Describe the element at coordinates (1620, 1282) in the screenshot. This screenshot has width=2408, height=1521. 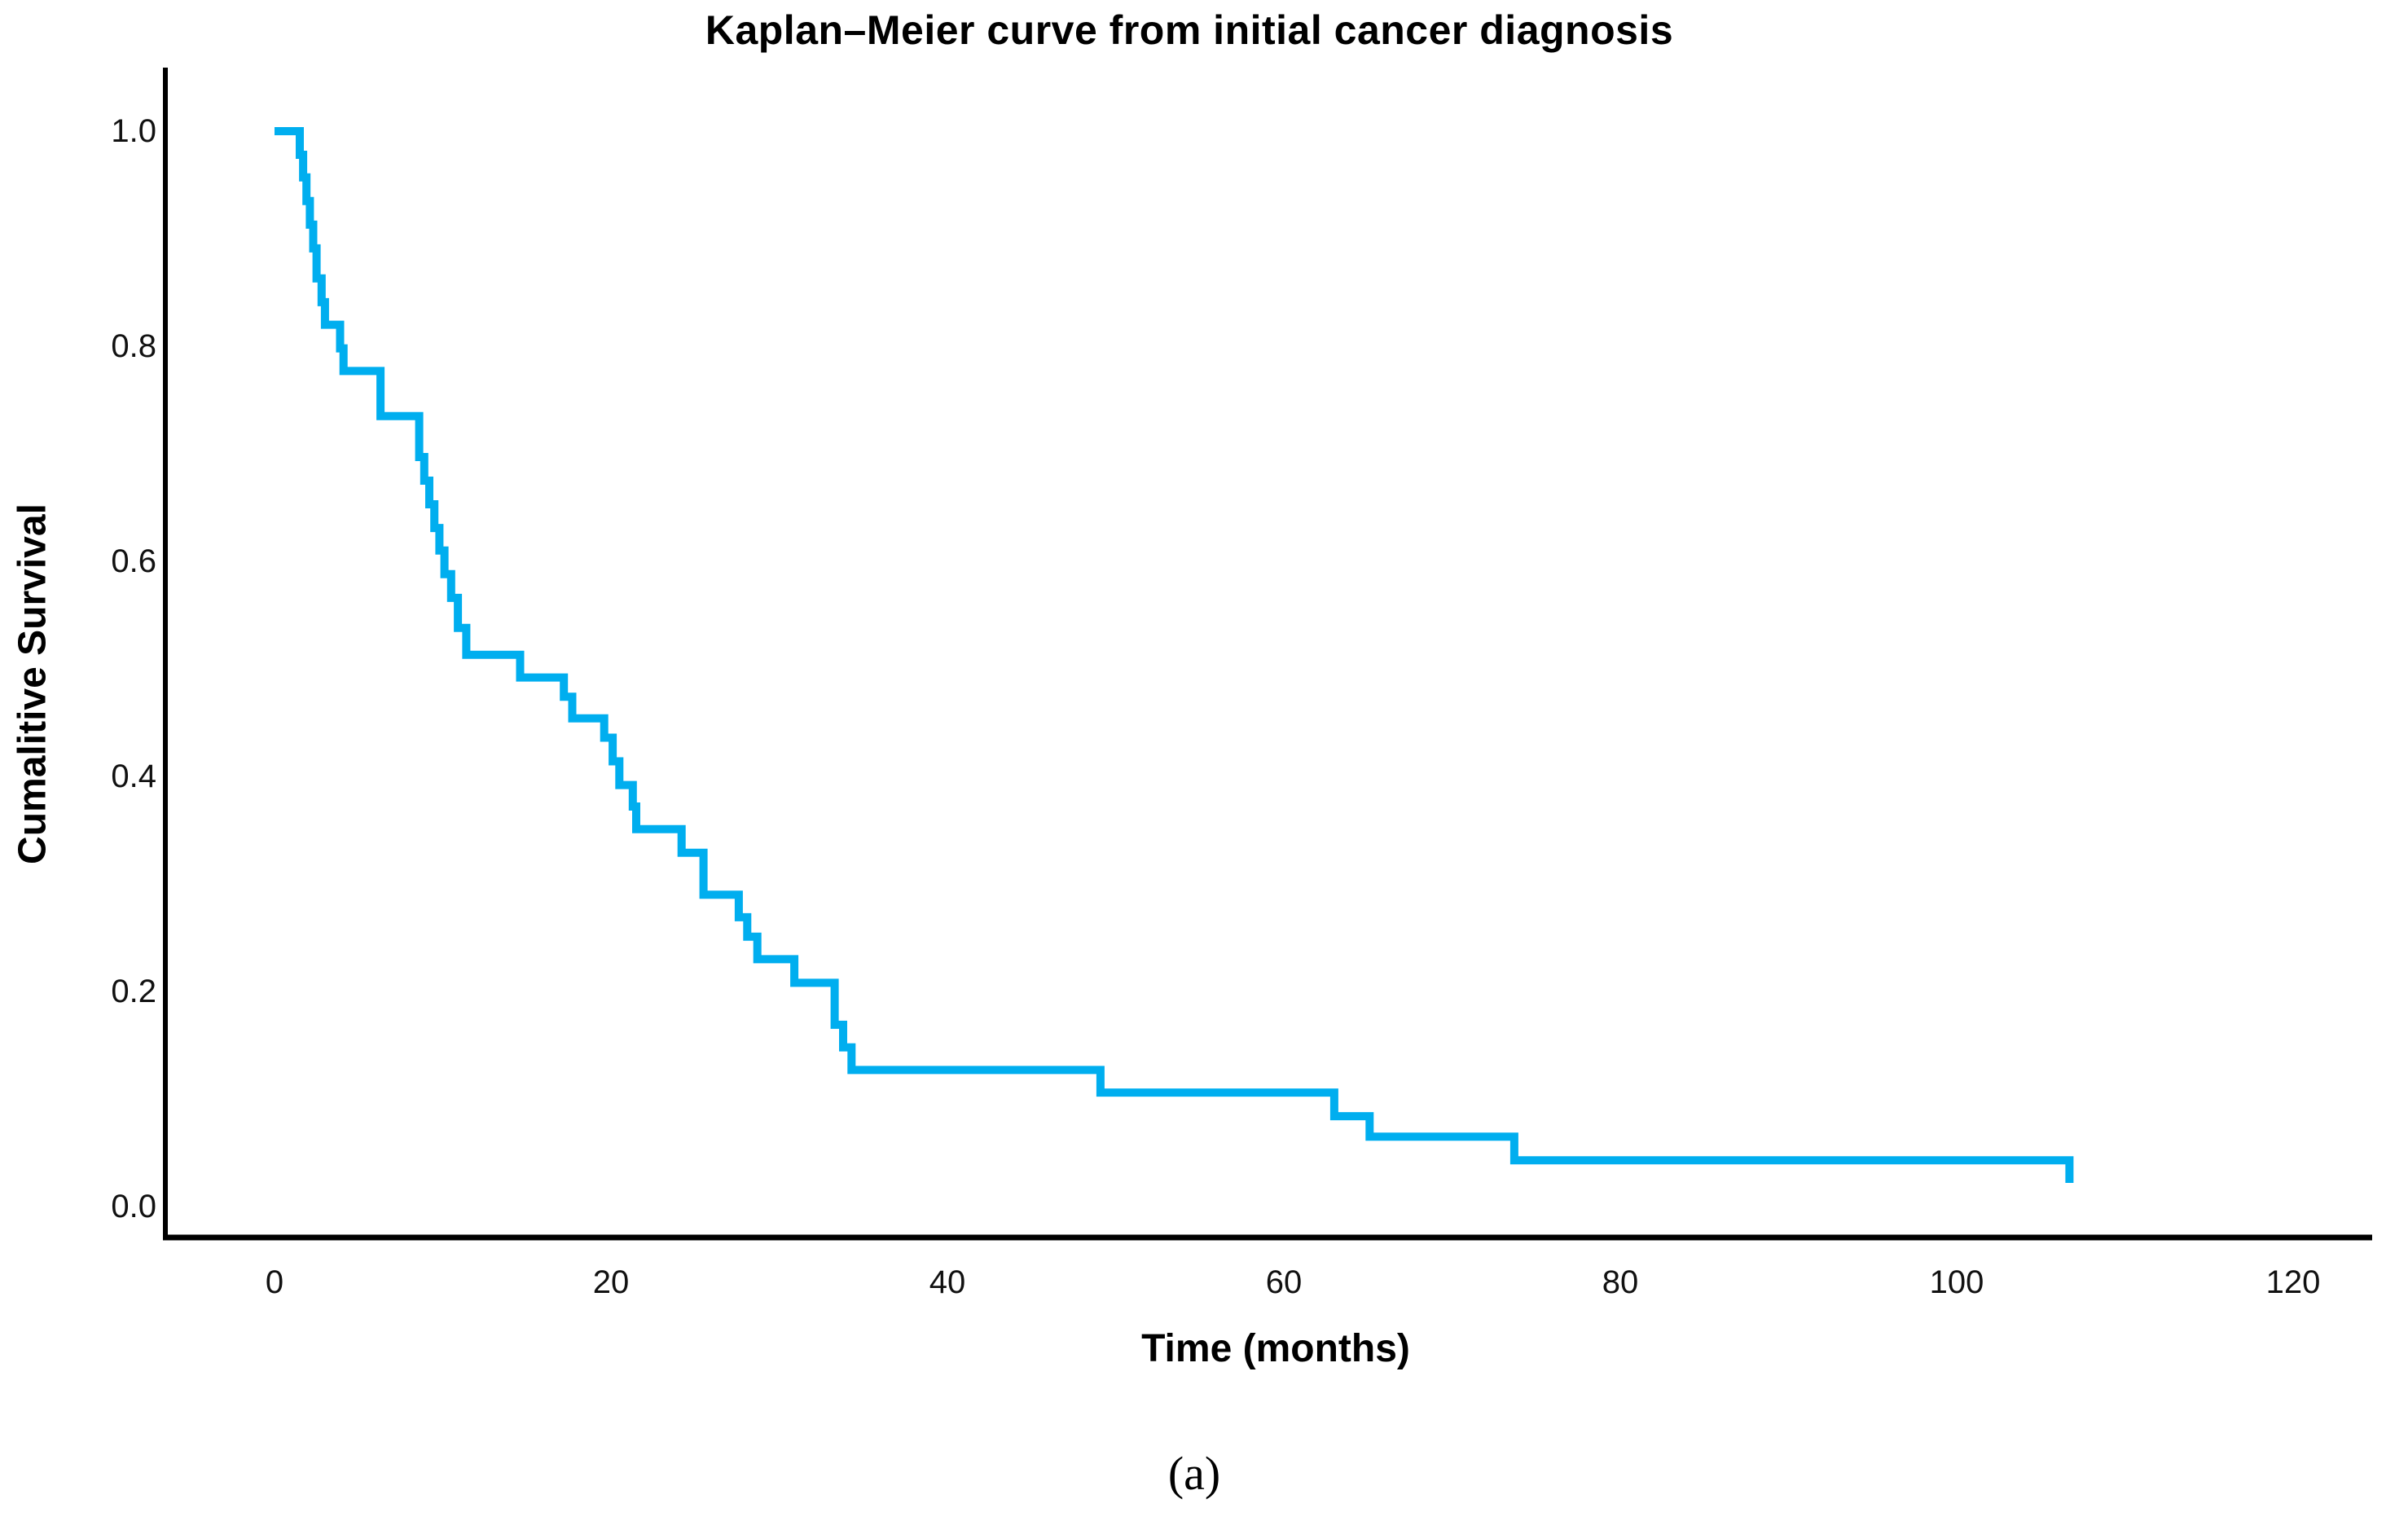
I see `x-tick-label: 80` at that location.